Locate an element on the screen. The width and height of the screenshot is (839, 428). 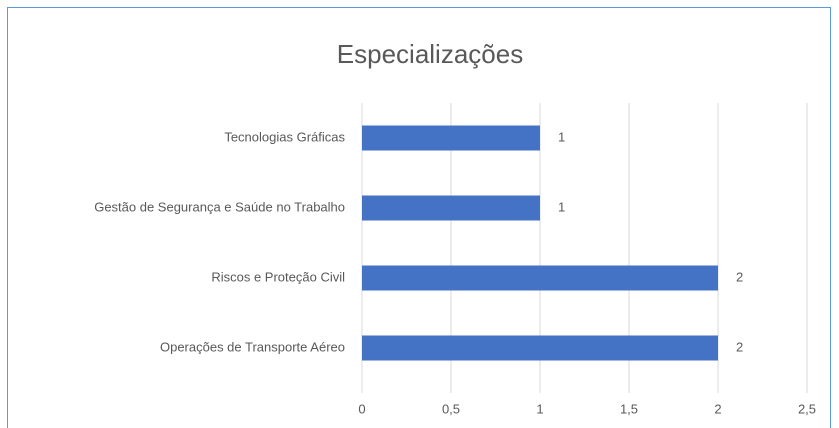
x-tick-label: 2,5 is located at coordinates (807, 408).